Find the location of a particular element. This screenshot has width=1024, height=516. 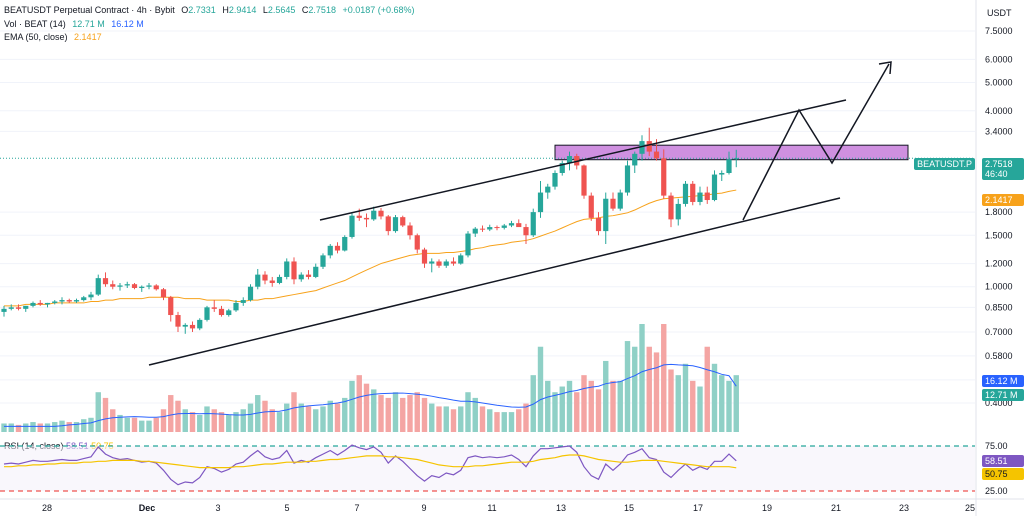

time-tick-label: 5 is located at coordinates (286, 508).